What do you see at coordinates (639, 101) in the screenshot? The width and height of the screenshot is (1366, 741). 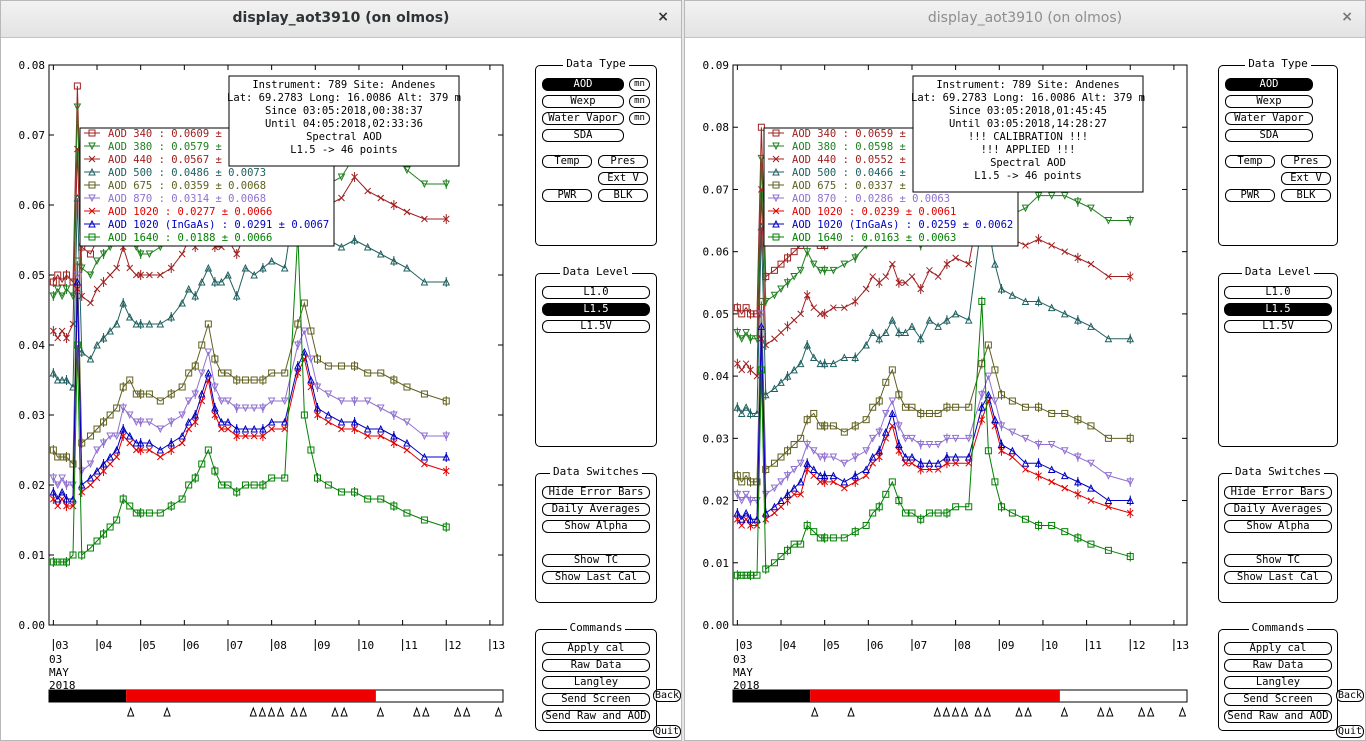 I see `wexp-mn-button: mn` at bounding box center [639, 101].